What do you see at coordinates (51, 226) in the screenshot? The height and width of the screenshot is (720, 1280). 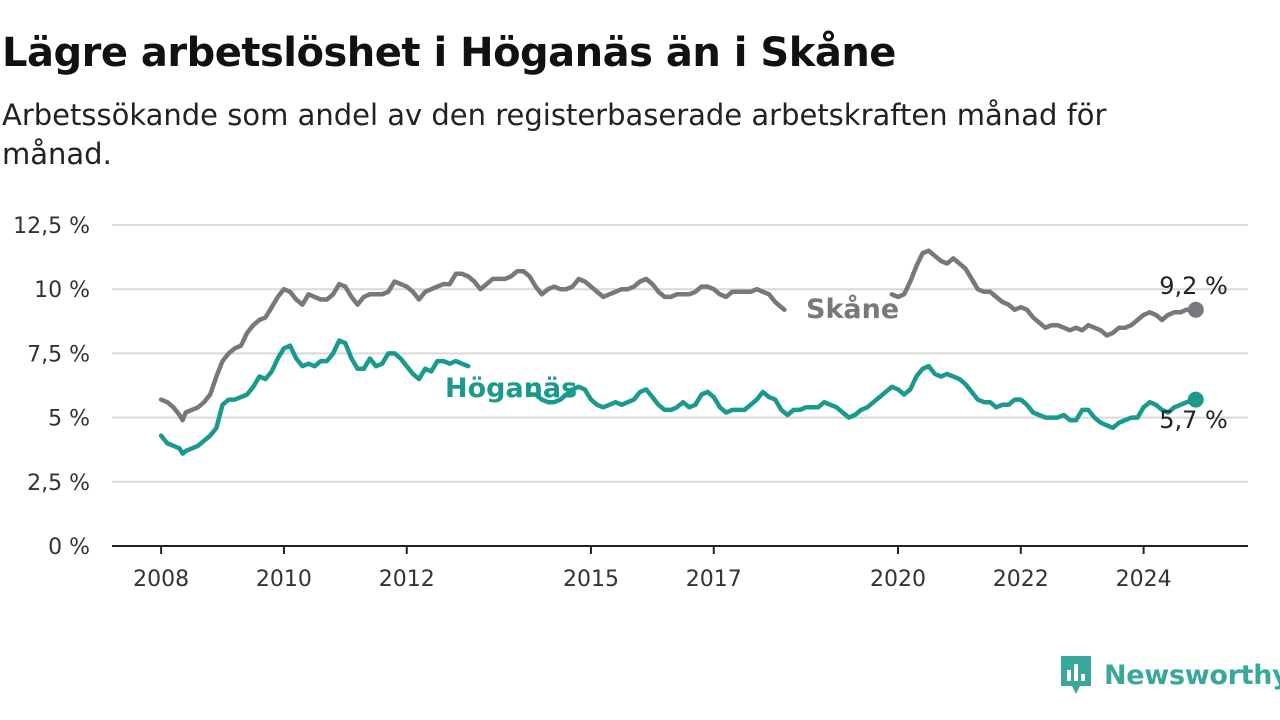 I see `y-tick-label: 12,5 %` at bounding box center [51, 226].